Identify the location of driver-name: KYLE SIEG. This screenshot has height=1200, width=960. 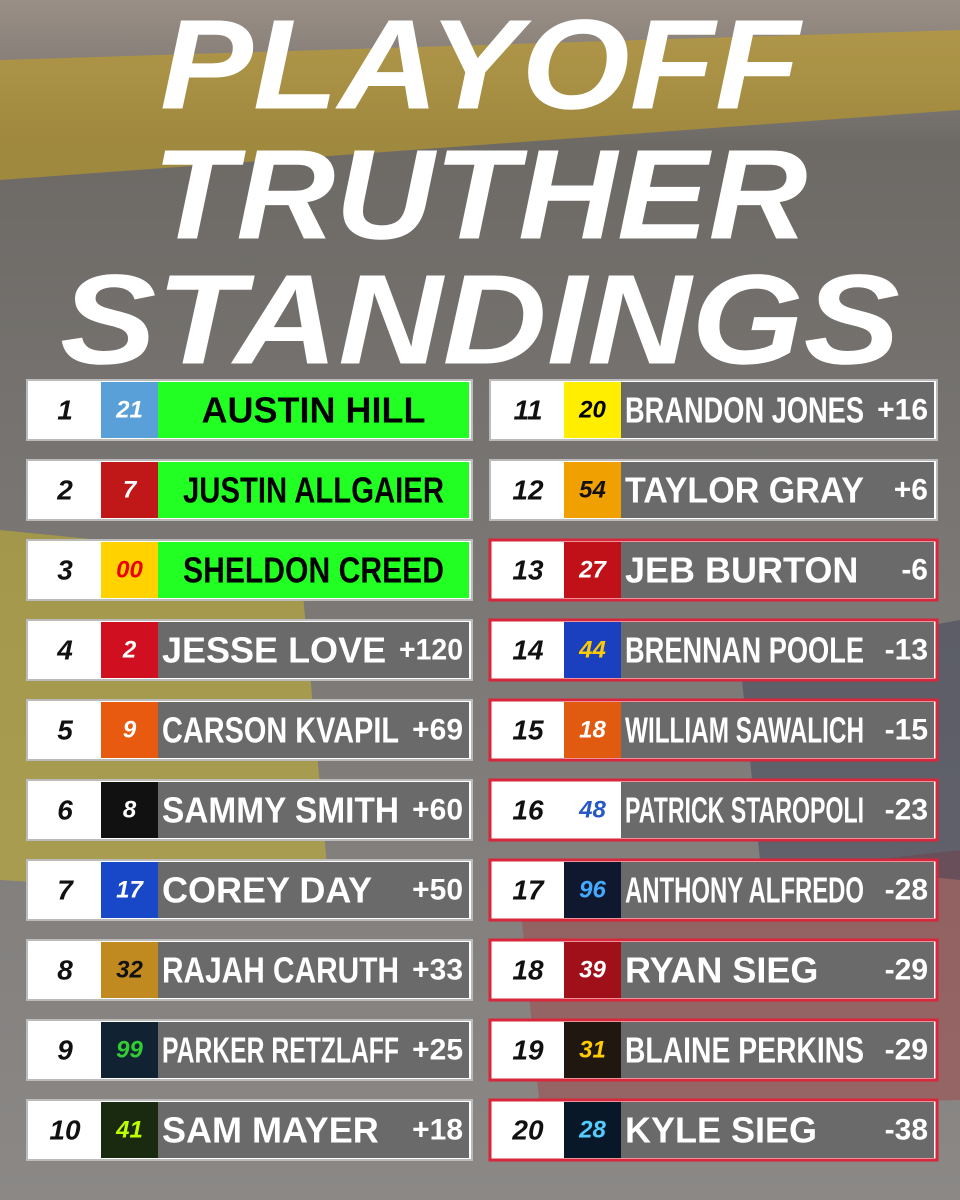
(721, 1130).